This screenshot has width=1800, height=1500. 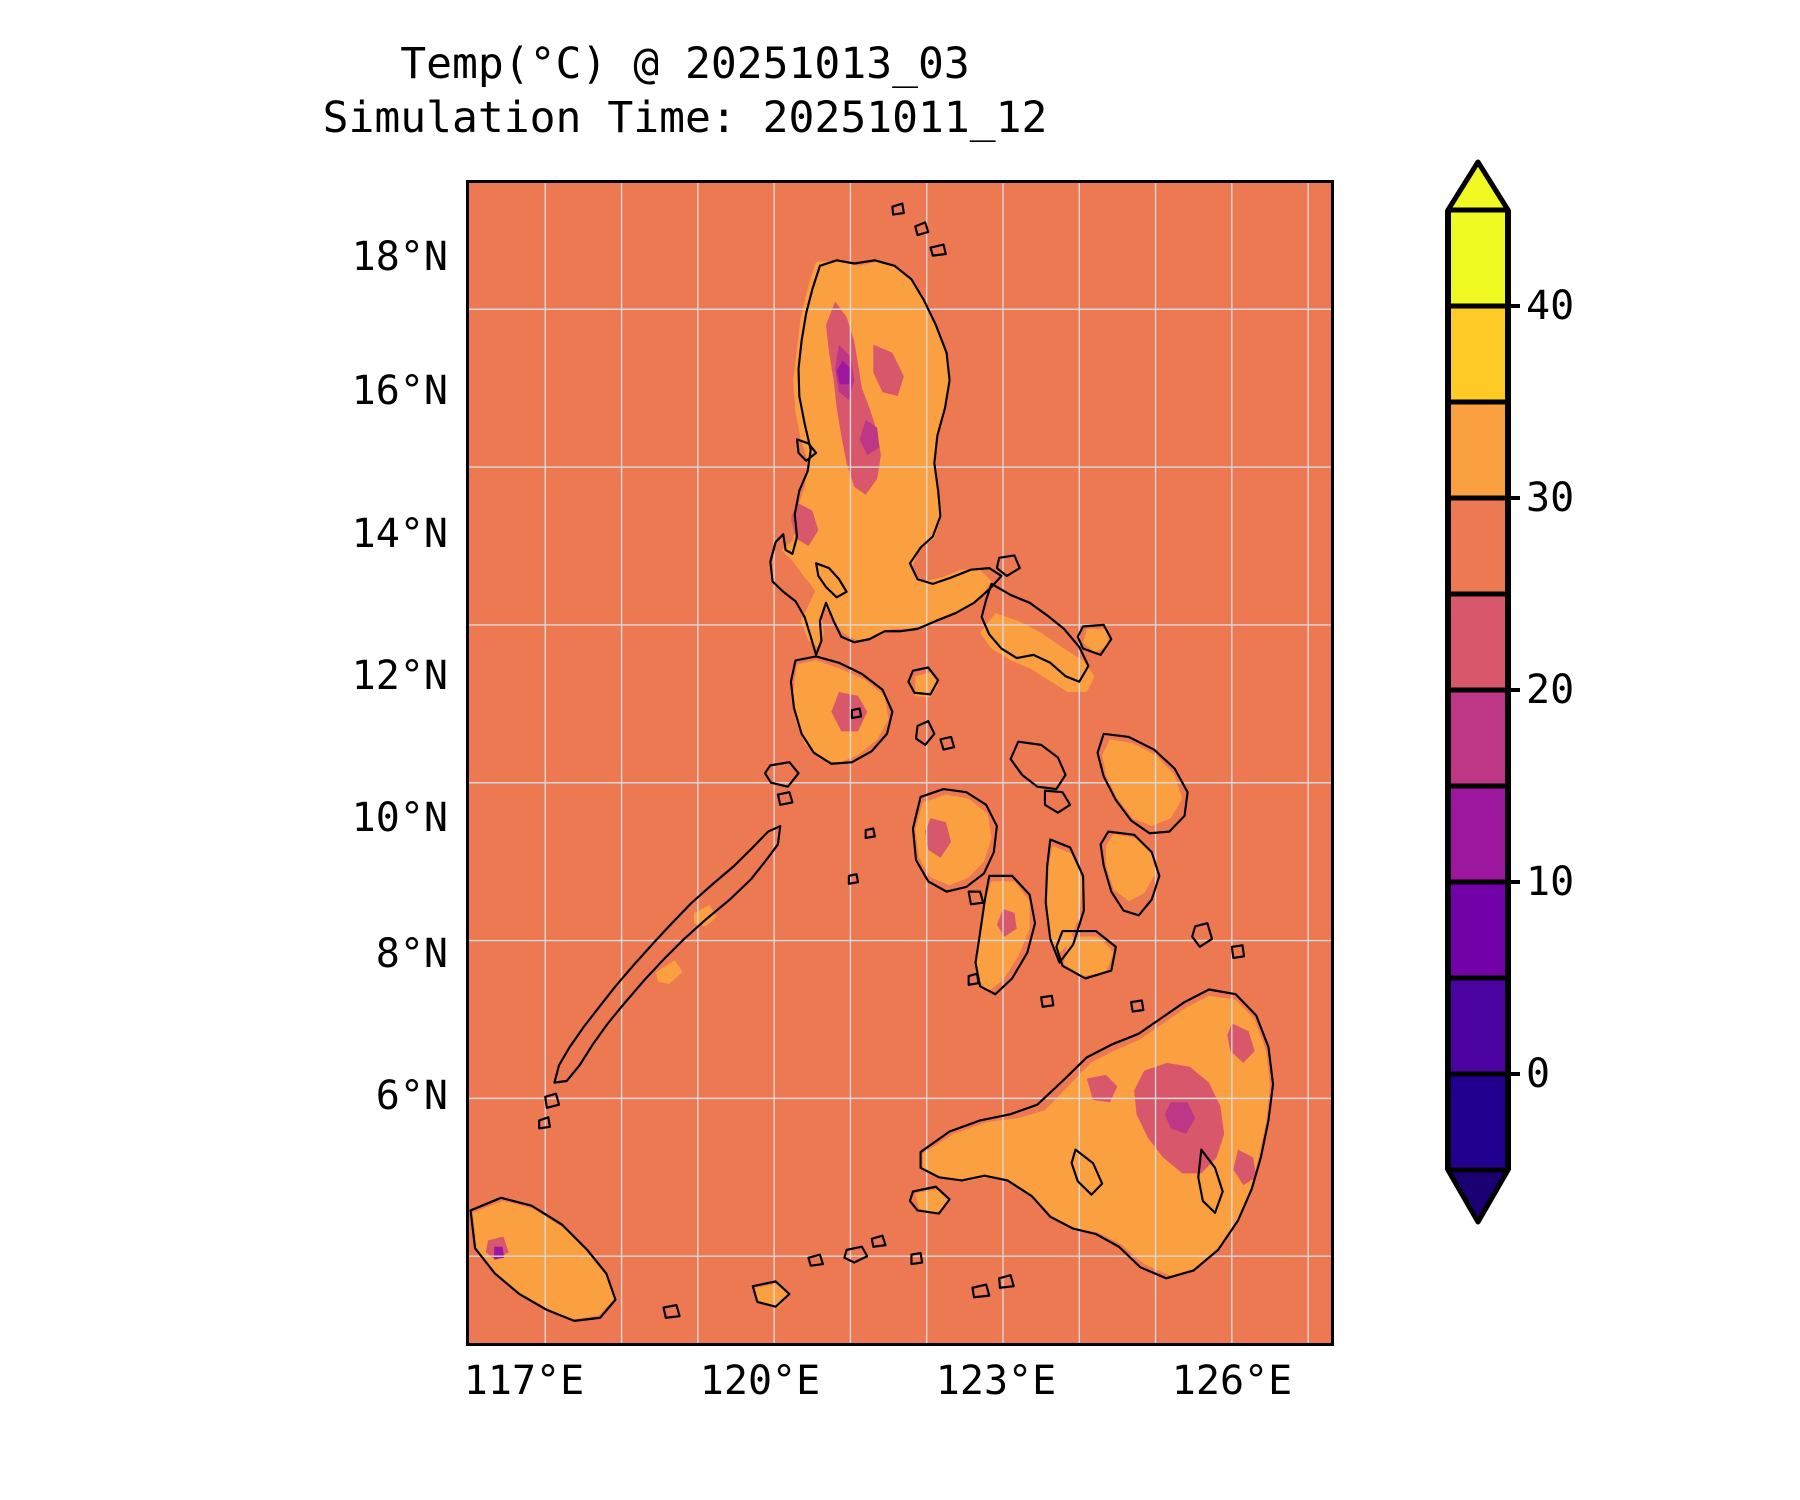 I want to click on colorbar-tick-label-40: 40, so click(x=1550, y=306).